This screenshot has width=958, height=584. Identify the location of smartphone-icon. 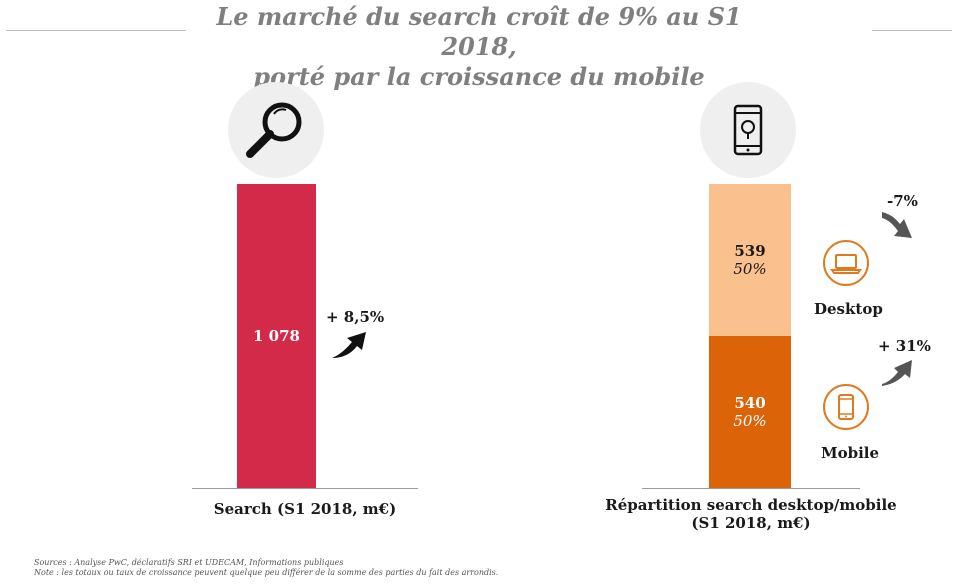
(748, 130).